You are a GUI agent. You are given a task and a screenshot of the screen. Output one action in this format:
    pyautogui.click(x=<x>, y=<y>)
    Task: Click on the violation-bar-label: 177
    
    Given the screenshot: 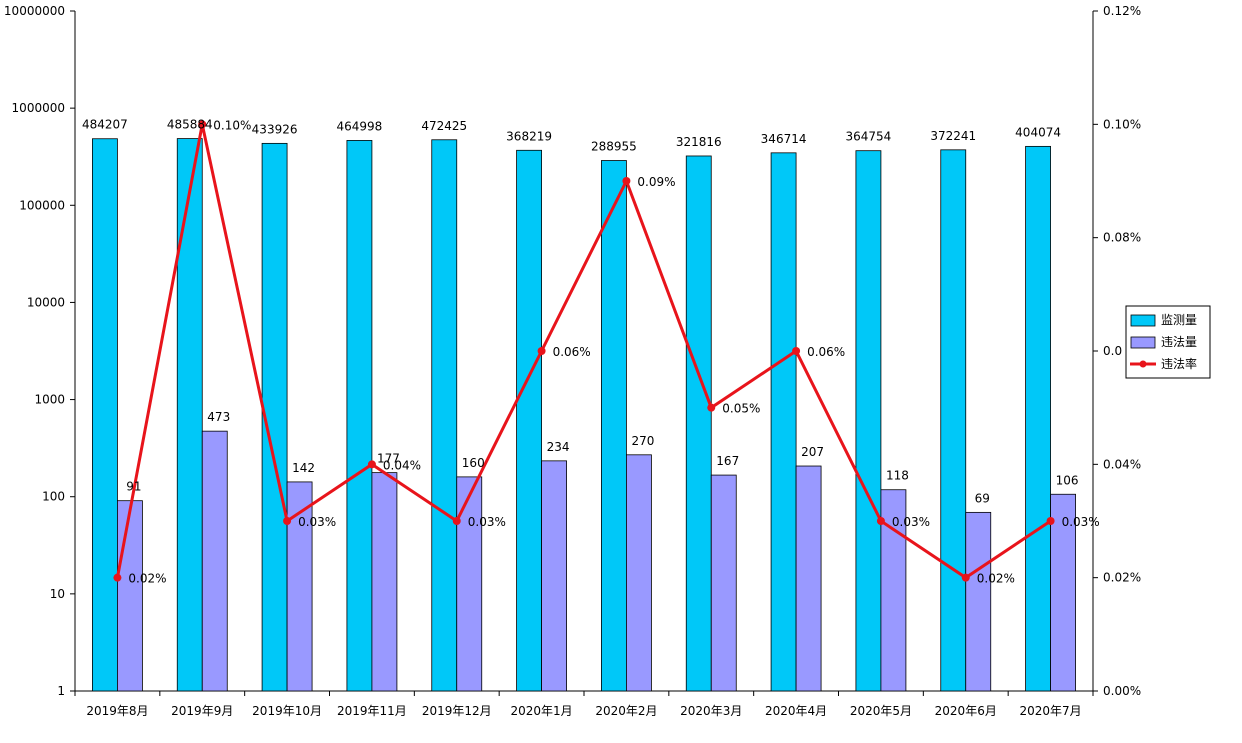 What is the action you would take?
    pyautogui.click(x=388, y=459)
    